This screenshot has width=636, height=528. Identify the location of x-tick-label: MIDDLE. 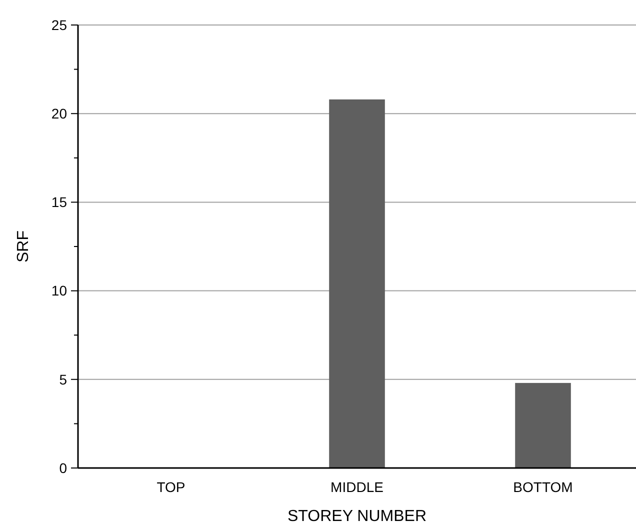
(357, 487).